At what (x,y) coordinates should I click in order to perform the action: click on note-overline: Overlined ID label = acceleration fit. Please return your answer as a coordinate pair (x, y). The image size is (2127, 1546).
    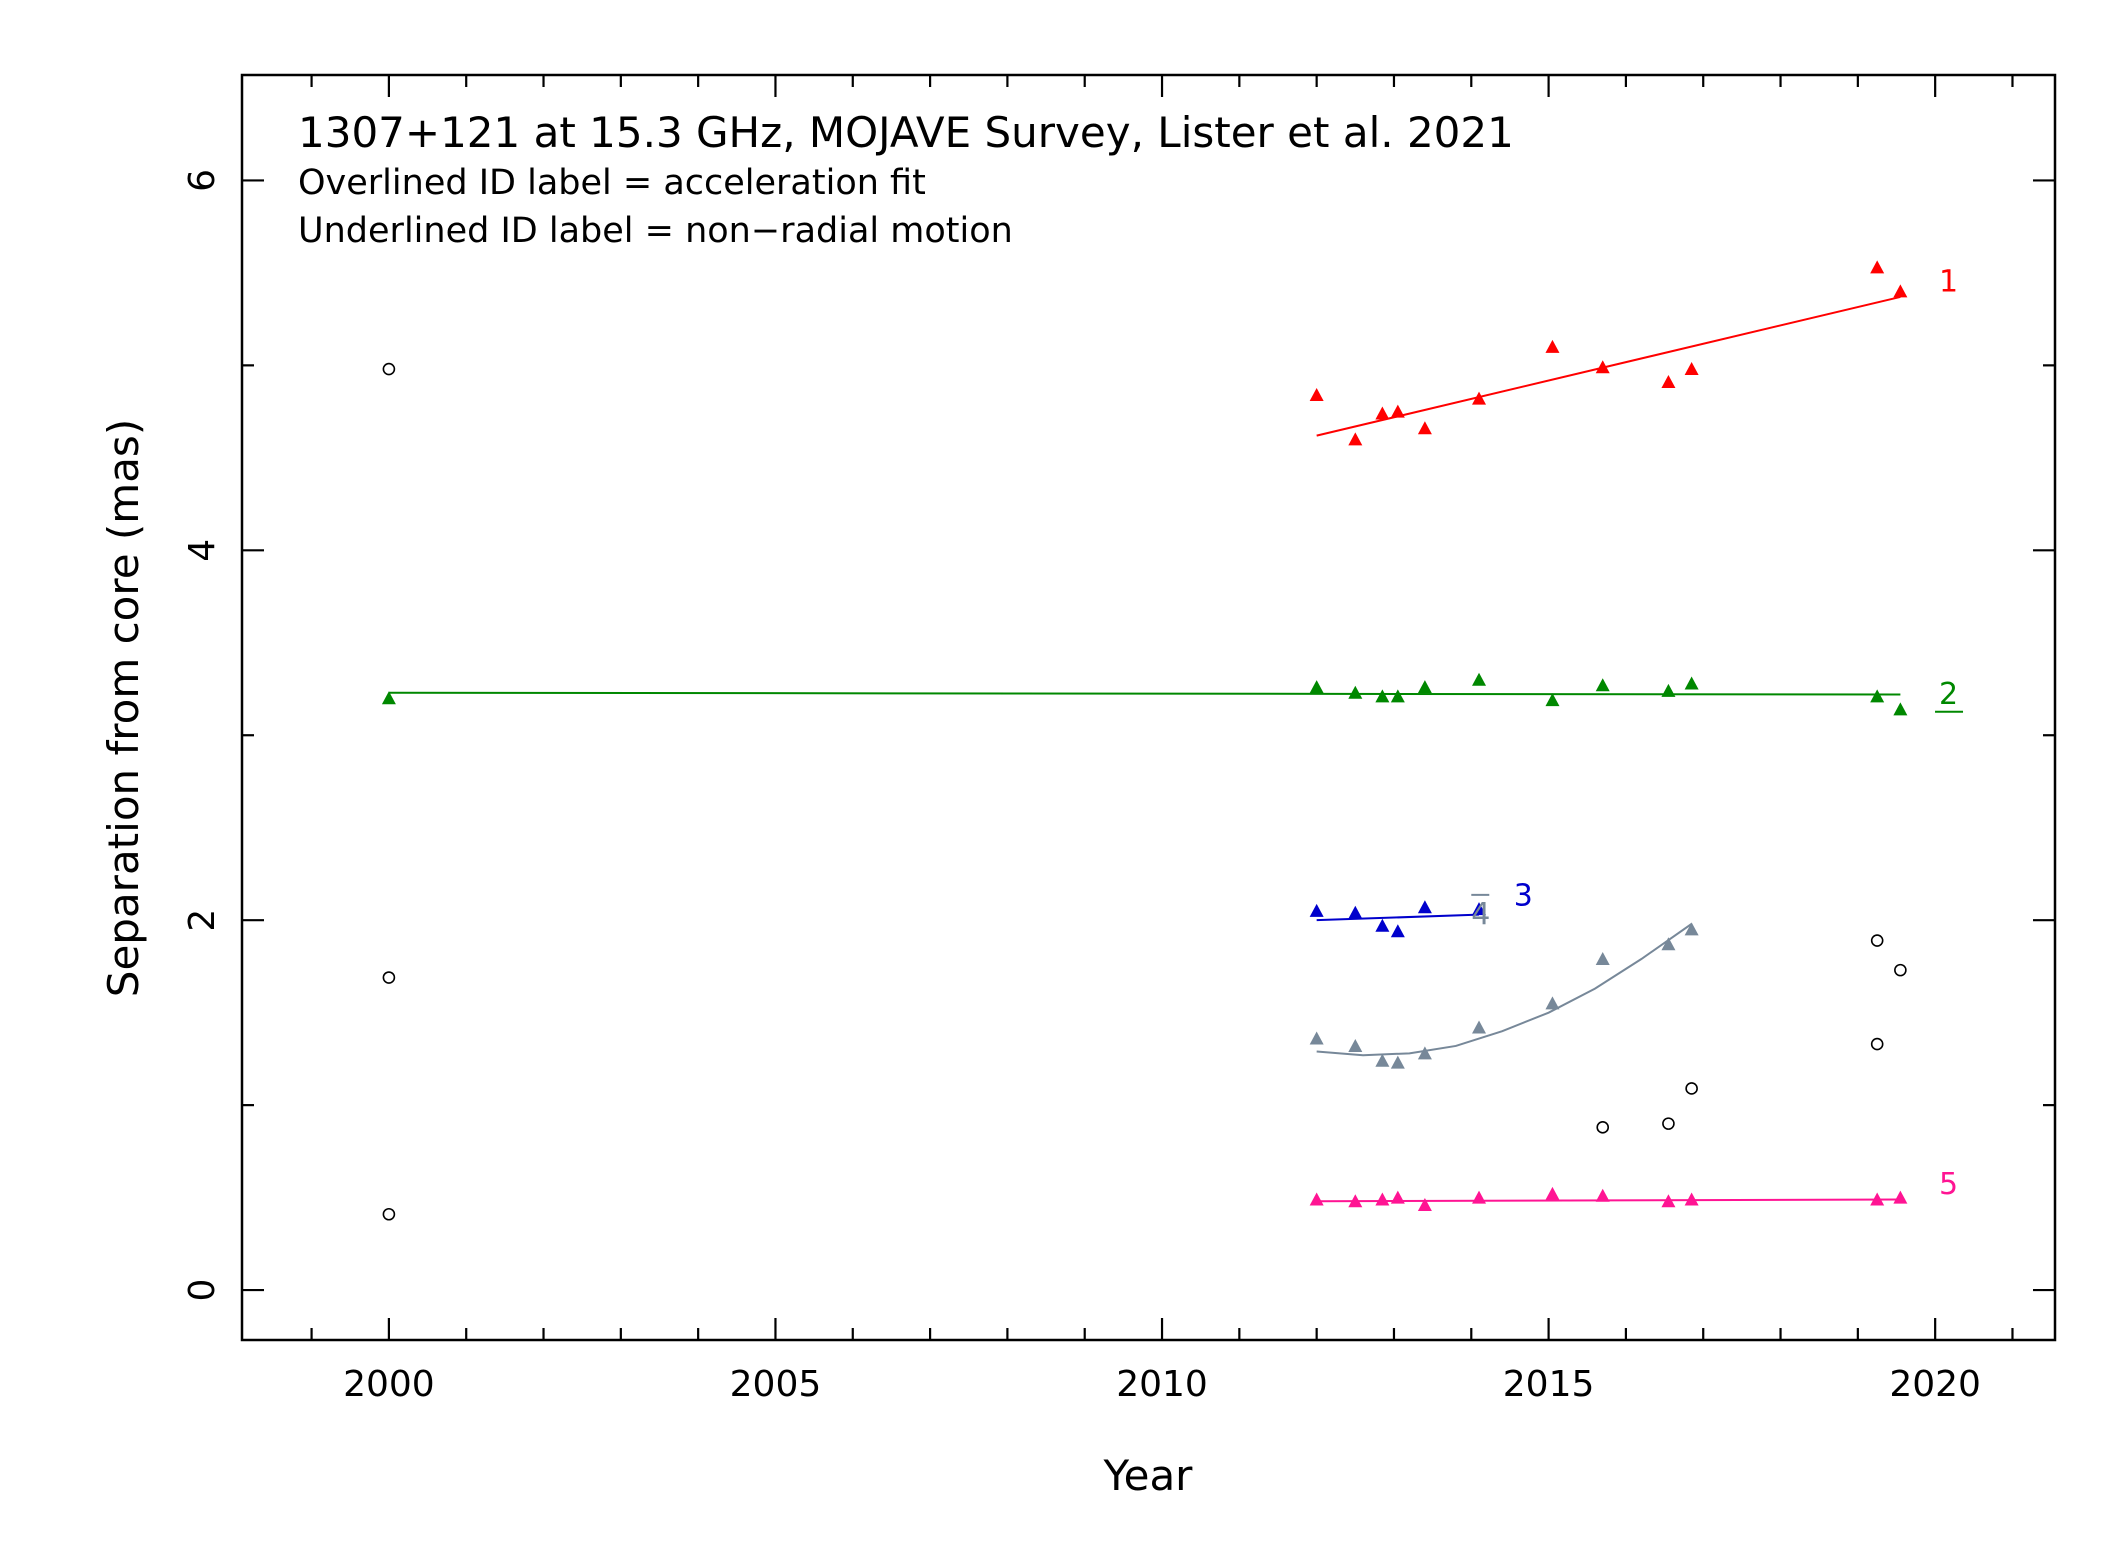
    Looking at the image, I should click on (612, 183).